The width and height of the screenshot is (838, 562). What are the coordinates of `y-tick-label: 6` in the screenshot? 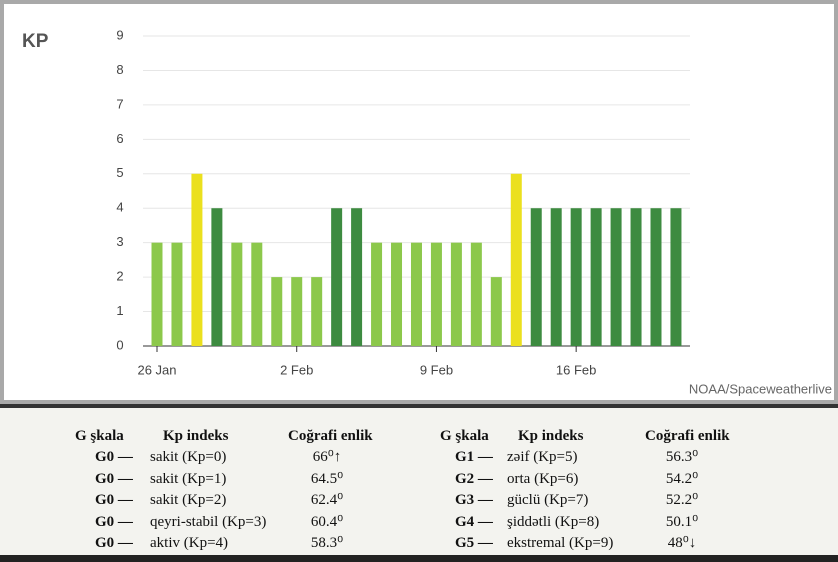 It's located at (119, 138).